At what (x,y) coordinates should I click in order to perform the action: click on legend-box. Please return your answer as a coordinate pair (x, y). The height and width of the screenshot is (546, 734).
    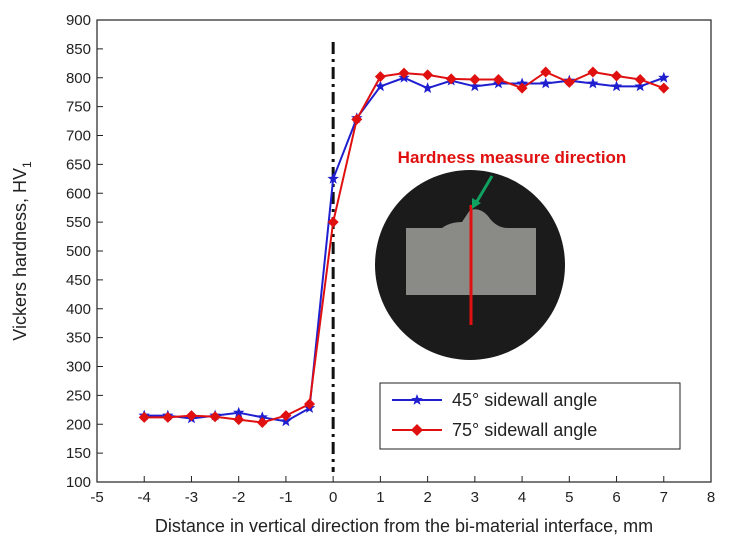
    Looking at the image, I should click on (530, 416).